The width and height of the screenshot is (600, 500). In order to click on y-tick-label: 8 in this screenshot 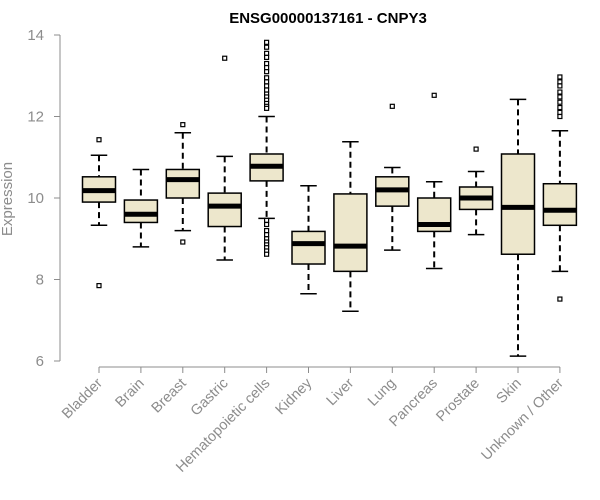, I will do `click(40, 280)`.